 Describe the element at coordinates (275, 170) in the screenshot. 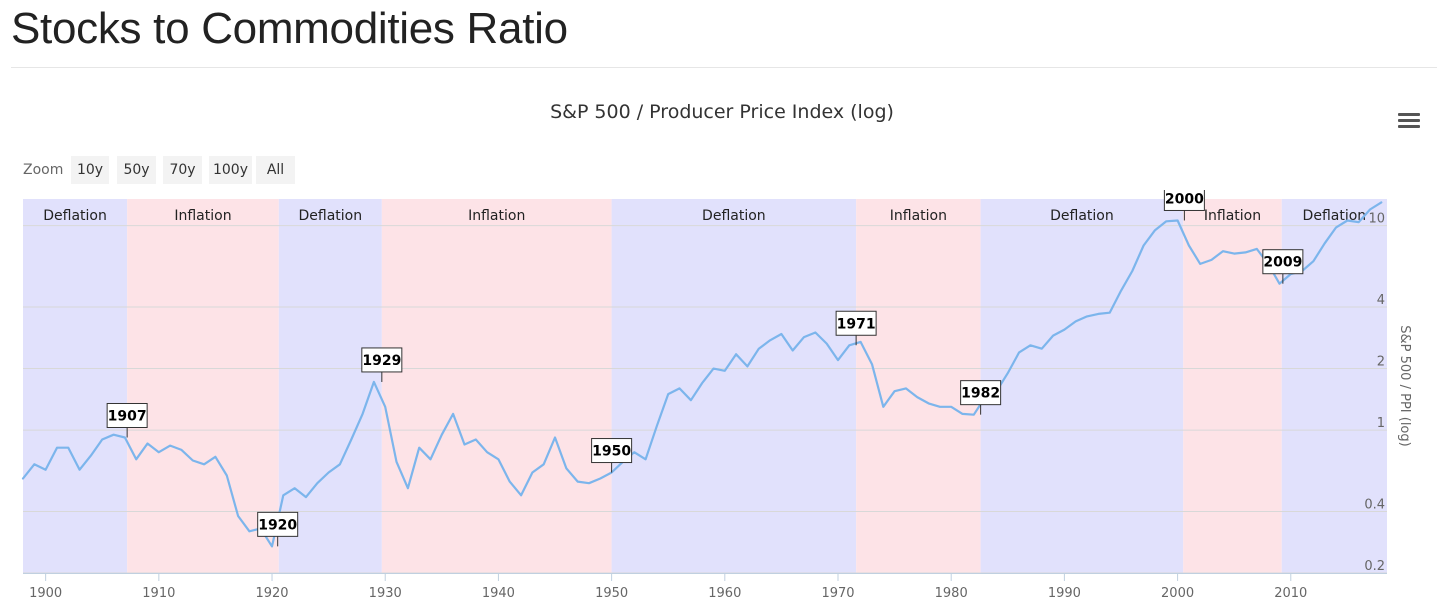

I see `zoom-button-all: All` at that location.